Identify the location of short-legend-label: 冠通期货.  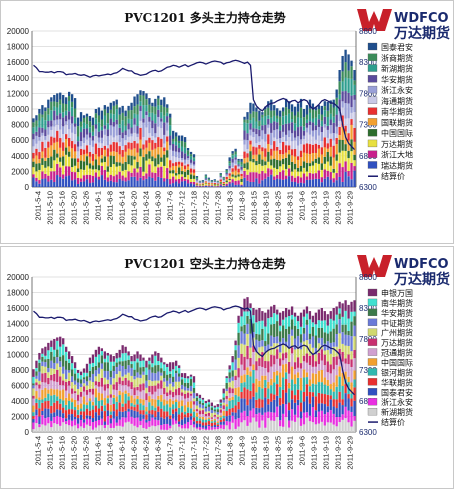
(397, 353).